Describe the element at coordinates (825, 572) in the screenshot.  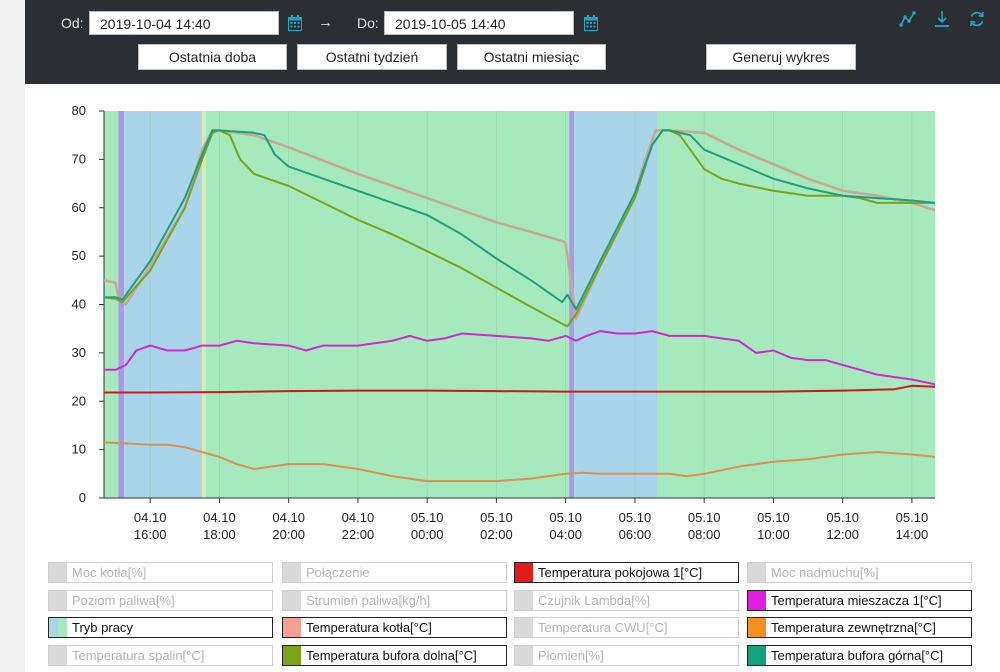
I see `legend-label: Moc nadmuchu[%]` at that location.